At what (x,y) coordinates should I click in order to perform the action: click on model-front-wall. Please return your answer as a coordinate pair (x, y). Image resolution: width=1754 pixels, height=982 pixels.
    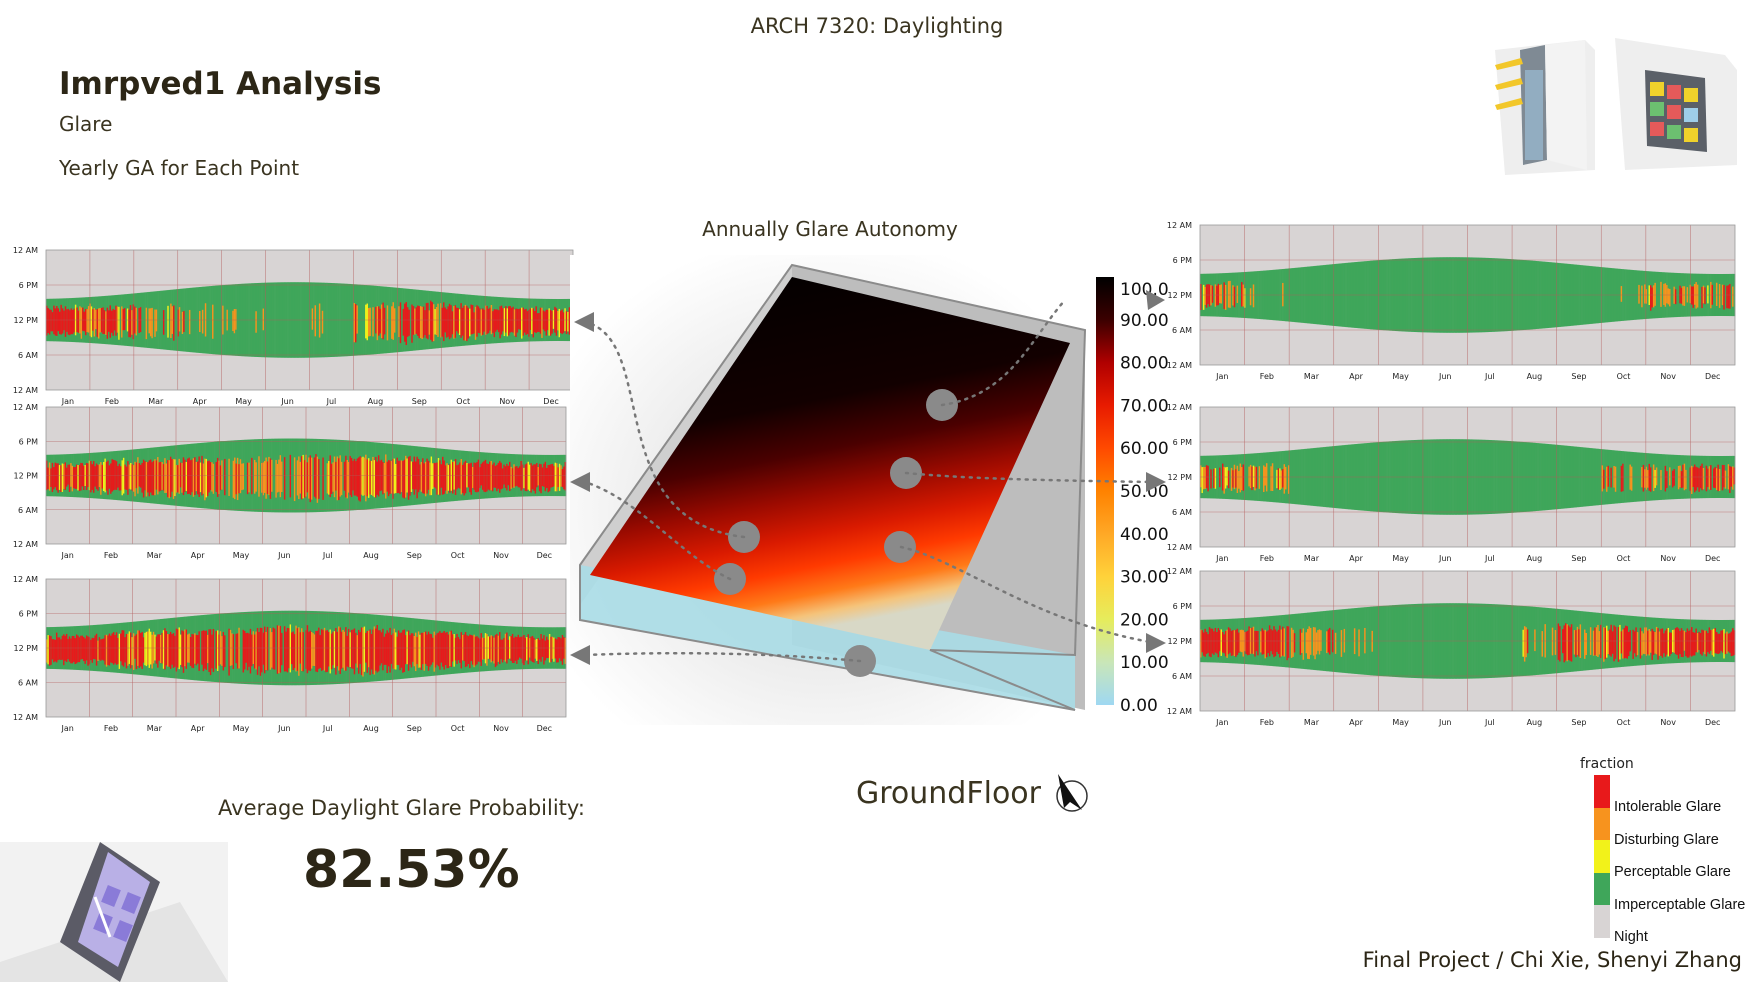
    Looking at the image, I should click on (827, 637).